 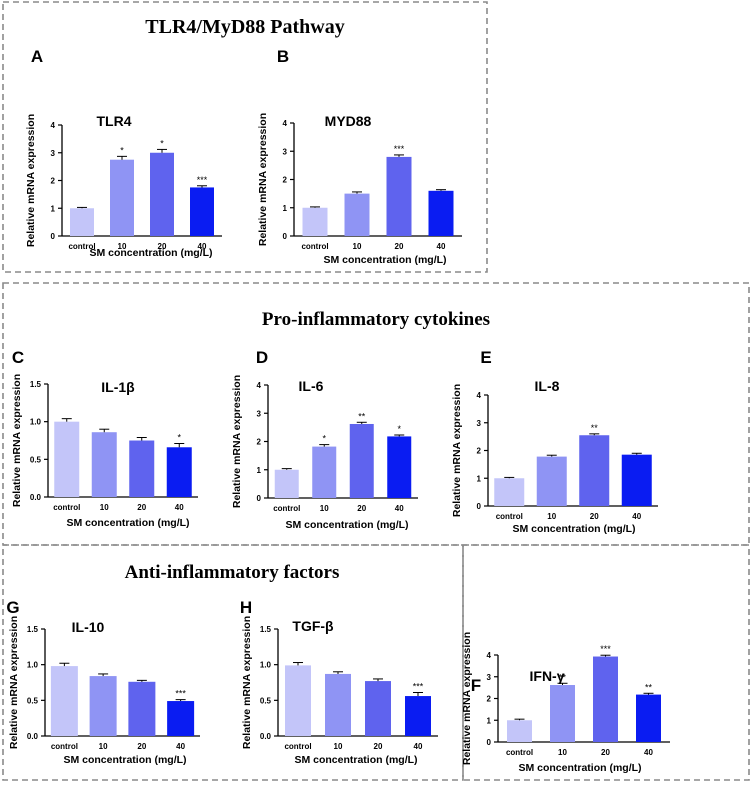 What do you see at coordinates (348, 121) in the screenshot?
I see `chart-title: MYD88` at bounding box center [348, 121].